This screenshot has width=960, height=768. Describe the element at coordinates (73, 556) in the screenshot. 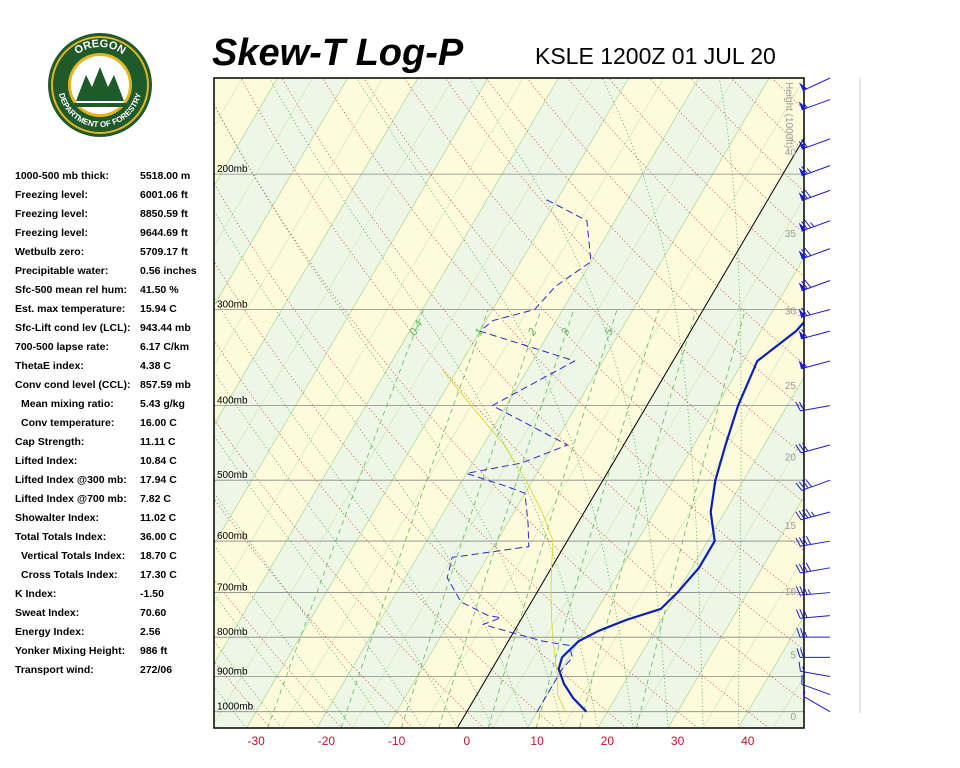

I see `index-label: Vertical Totals Index:` at that location.